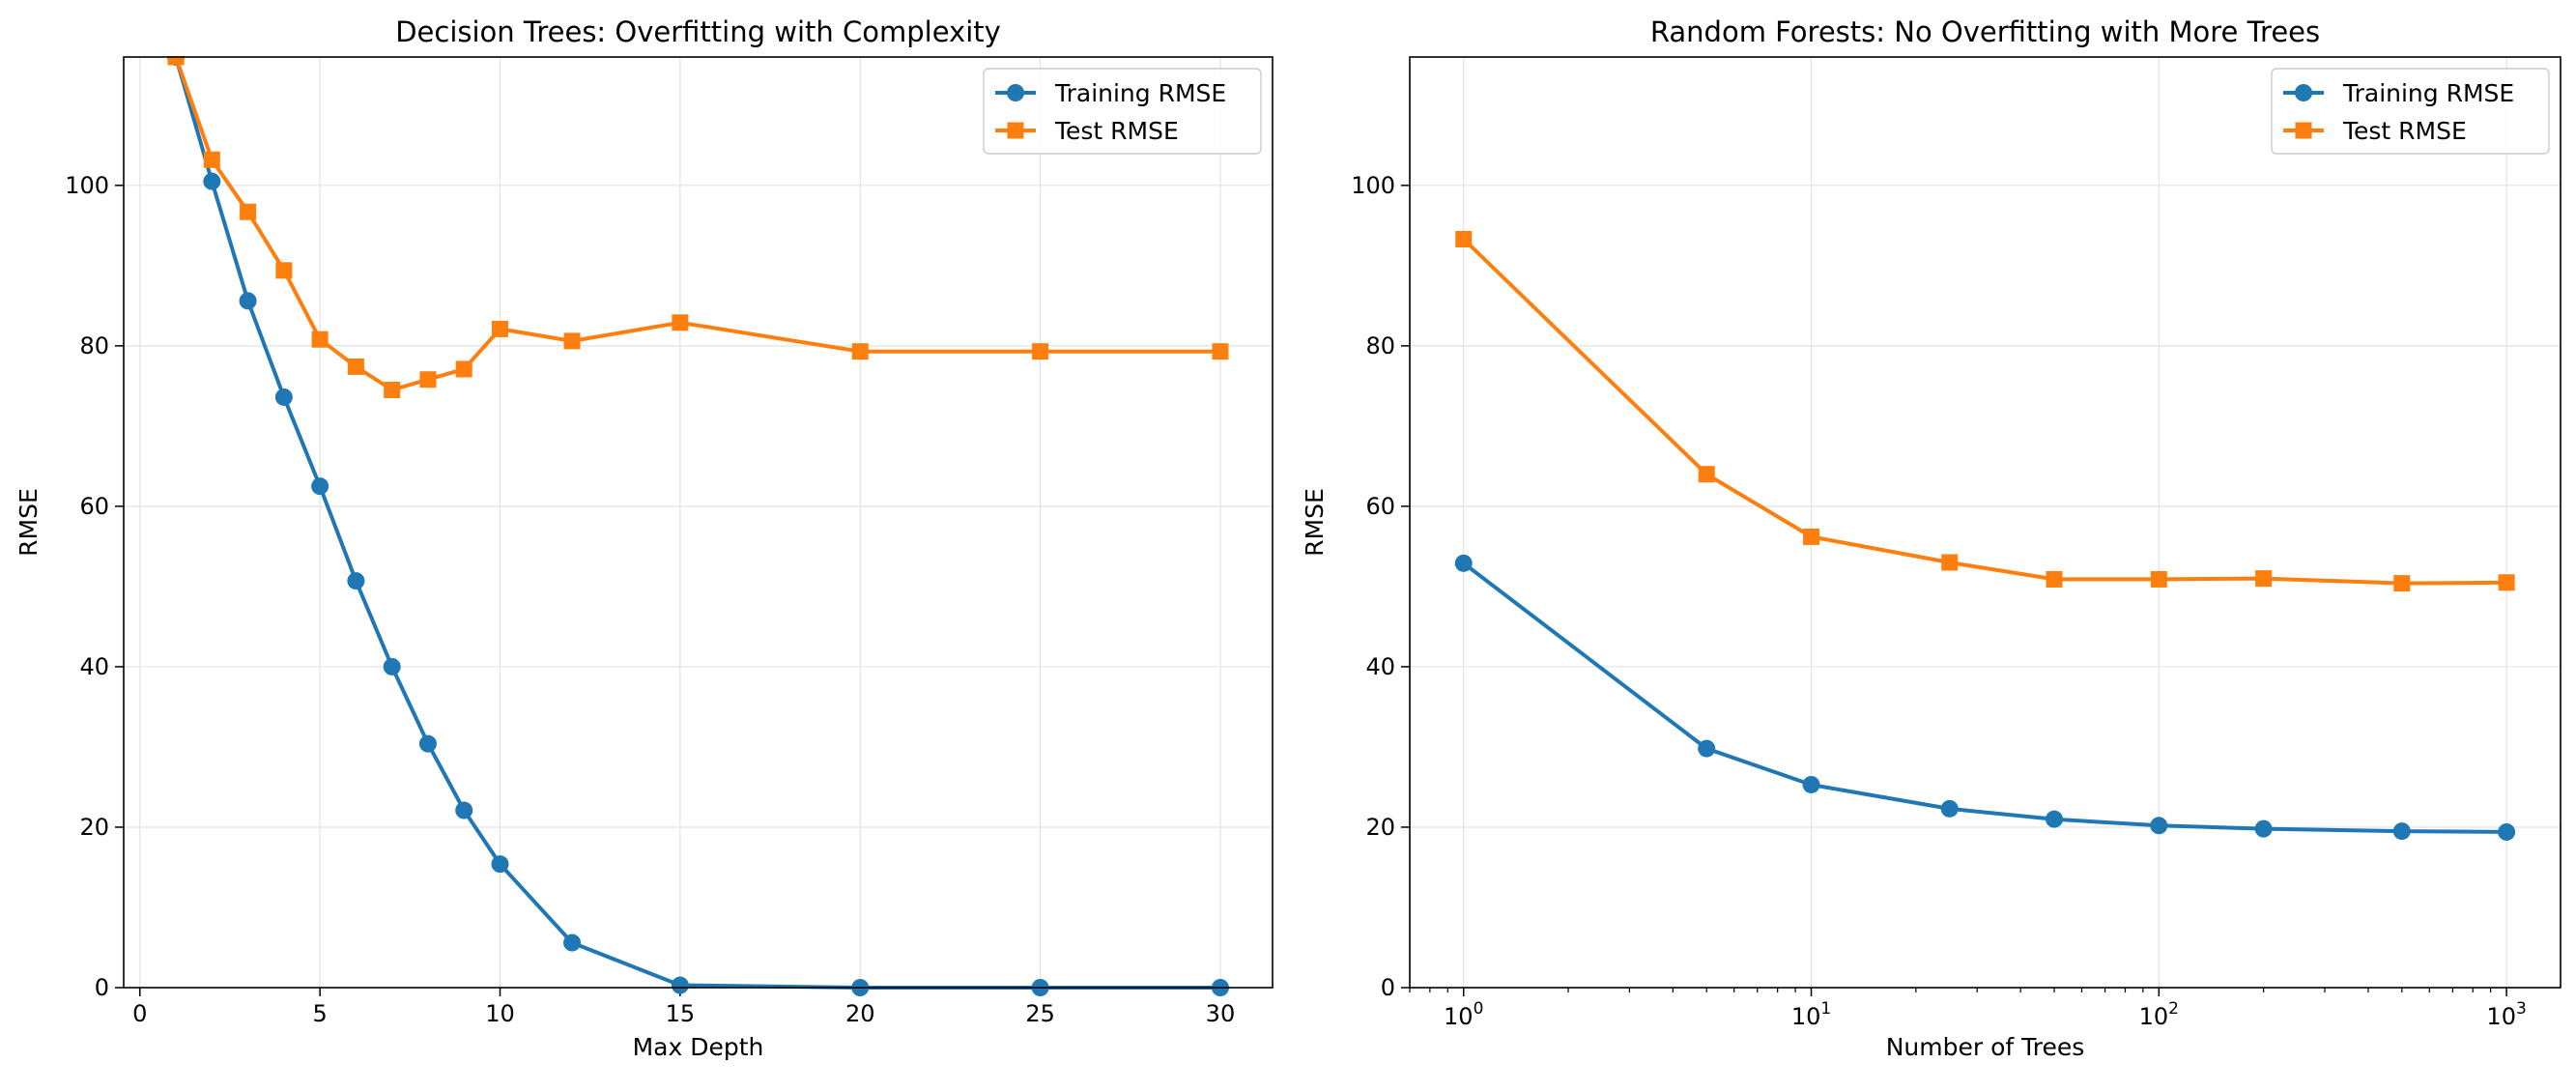  I want to click on x-tick-label: 15, so click(681, 1014).